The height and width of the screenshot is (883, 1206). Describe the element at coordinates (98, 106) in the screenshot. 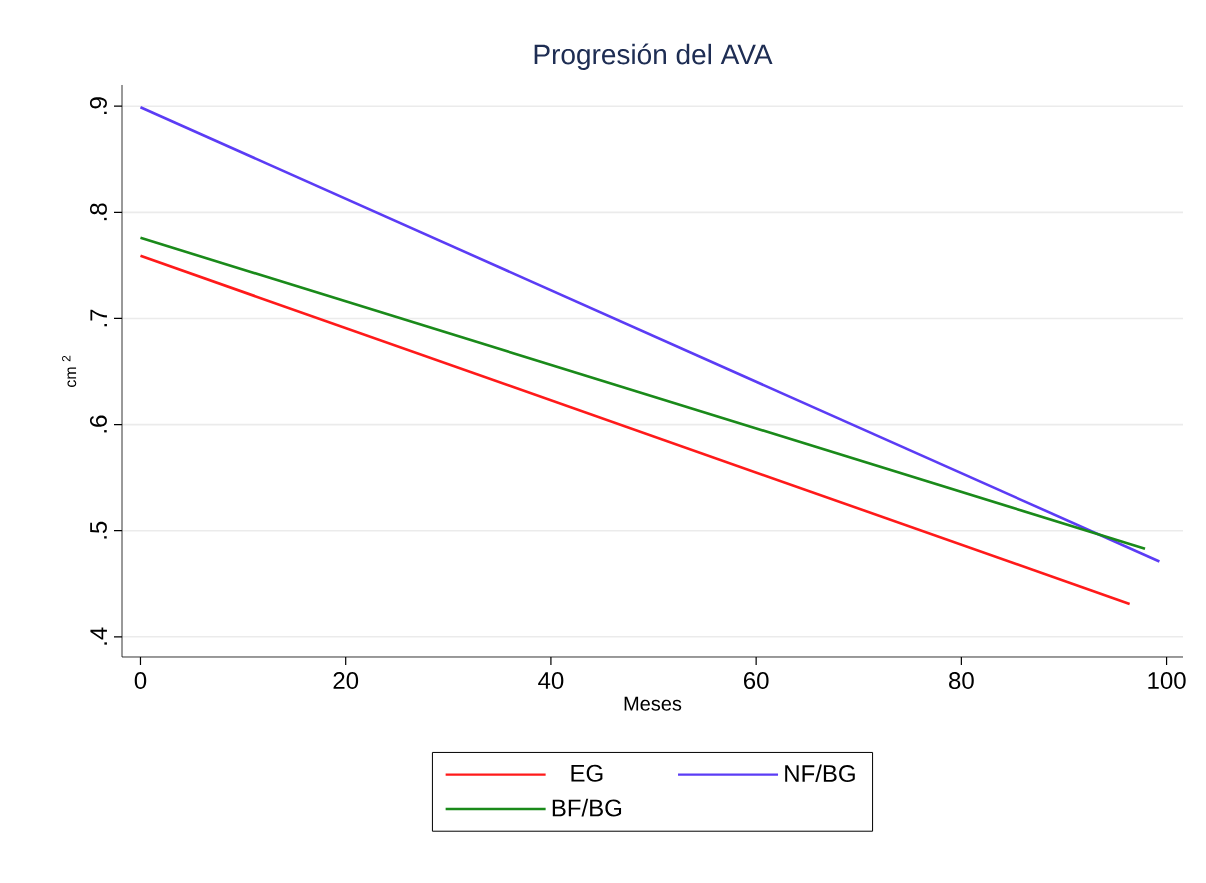

I see `y-tick-label: .9` at that location.